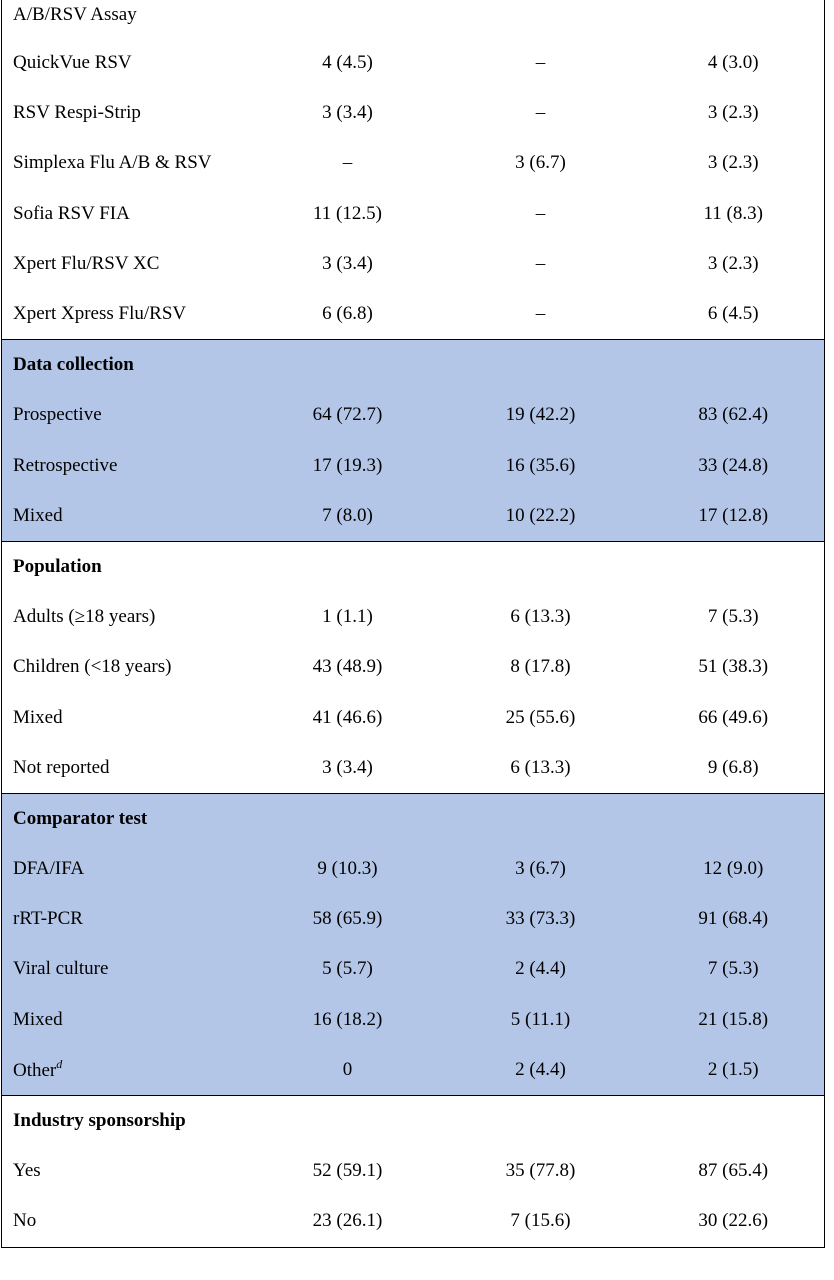 The width and height of the screenshot is (834, 1280). I want to click on cell-value: 1 (1.1), so click(347, 617).